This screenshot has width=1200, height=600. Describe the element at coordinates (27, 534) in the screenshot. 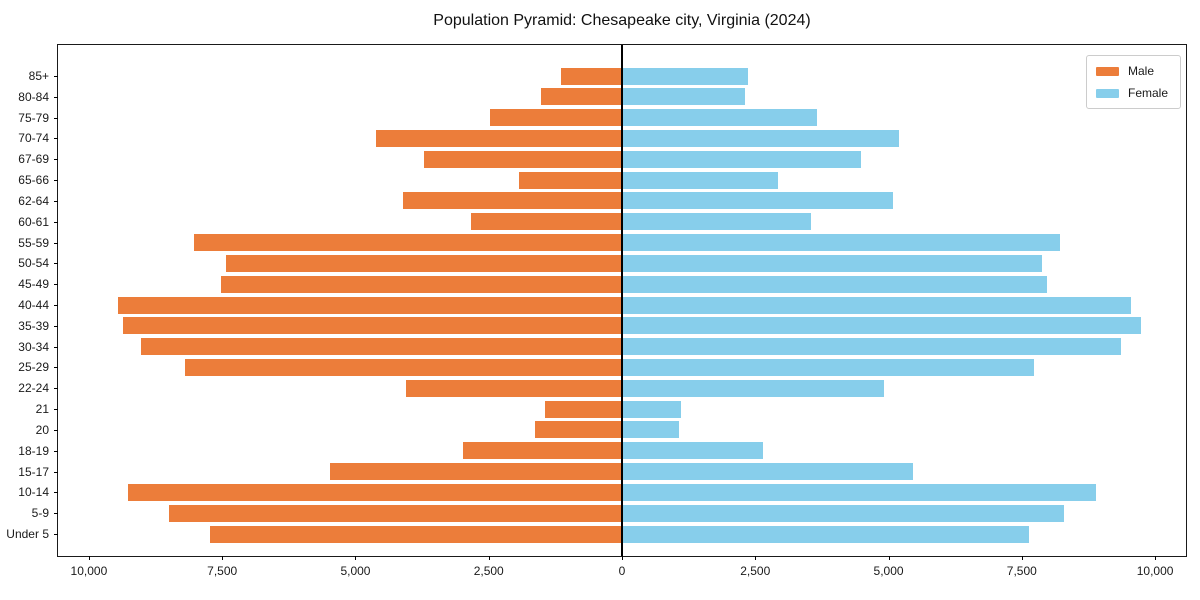

I see `y-axis-label: Under 5` at that location.